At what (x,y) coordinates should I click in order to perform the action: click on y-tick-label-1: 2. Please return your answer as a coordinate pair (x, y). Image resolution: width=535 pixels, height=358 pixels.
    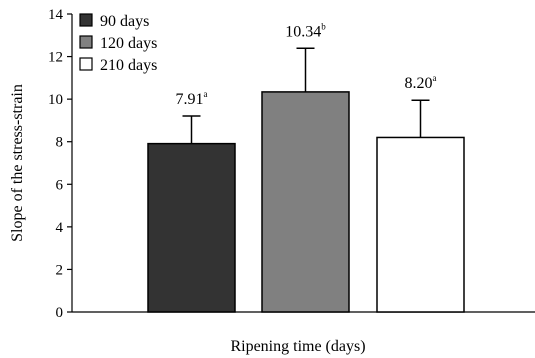
    Looking at the image, I should click on (60, 270).